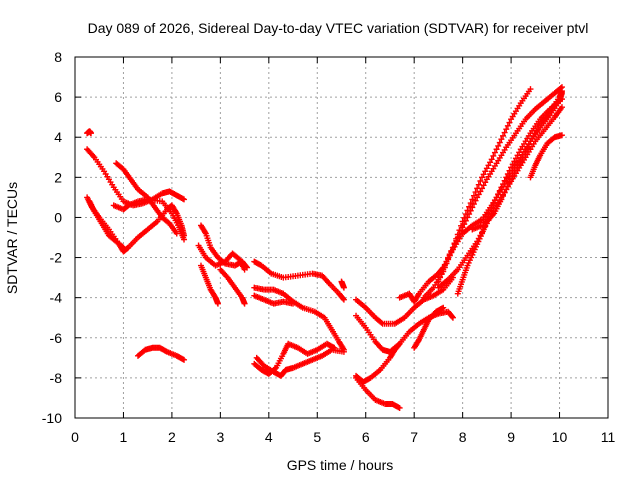  Describe the element at coordinates (511, 437) in the screenshot. I see `x-tick-label: 9` at that location.